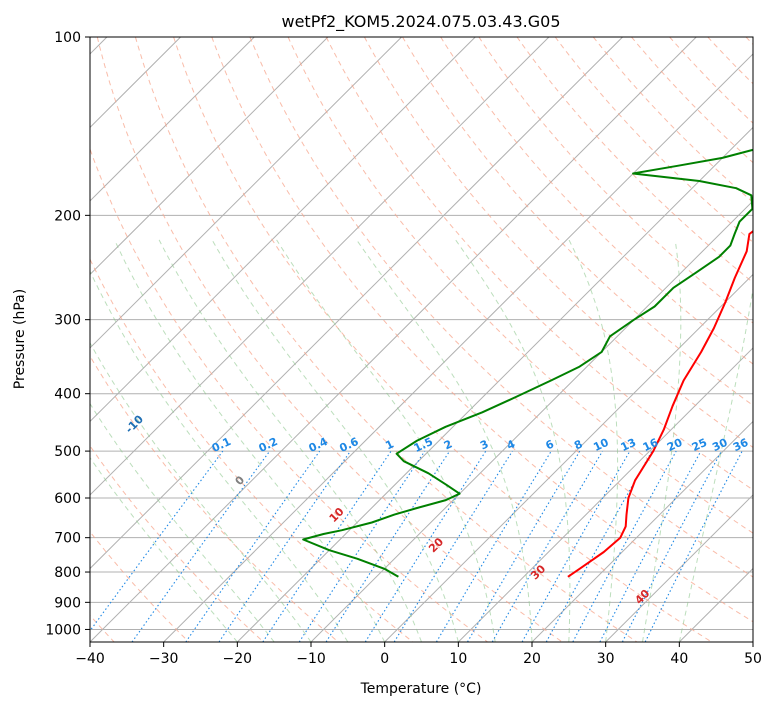 This screenshot has width=775, height=708. What do you see at coordinates (538, 572) in the screenshot?
I see `dry-adiabat-label: 30` at bounding box center [538, 572].